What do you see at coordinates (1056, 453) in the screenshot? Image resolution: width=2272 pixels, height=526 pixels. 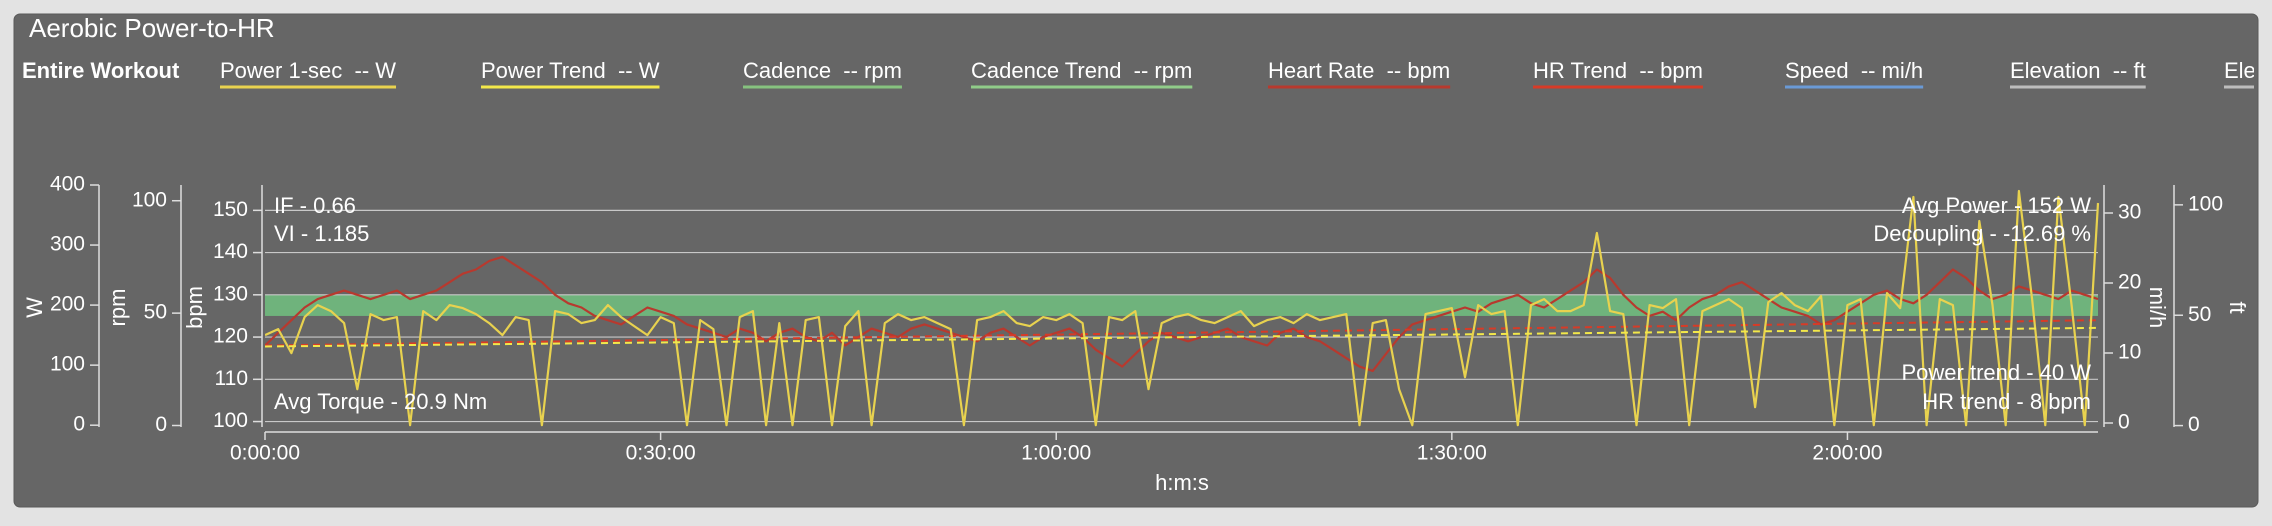 I see `x-tick-label: 1:00:00` at bounding box center [1056, 453].